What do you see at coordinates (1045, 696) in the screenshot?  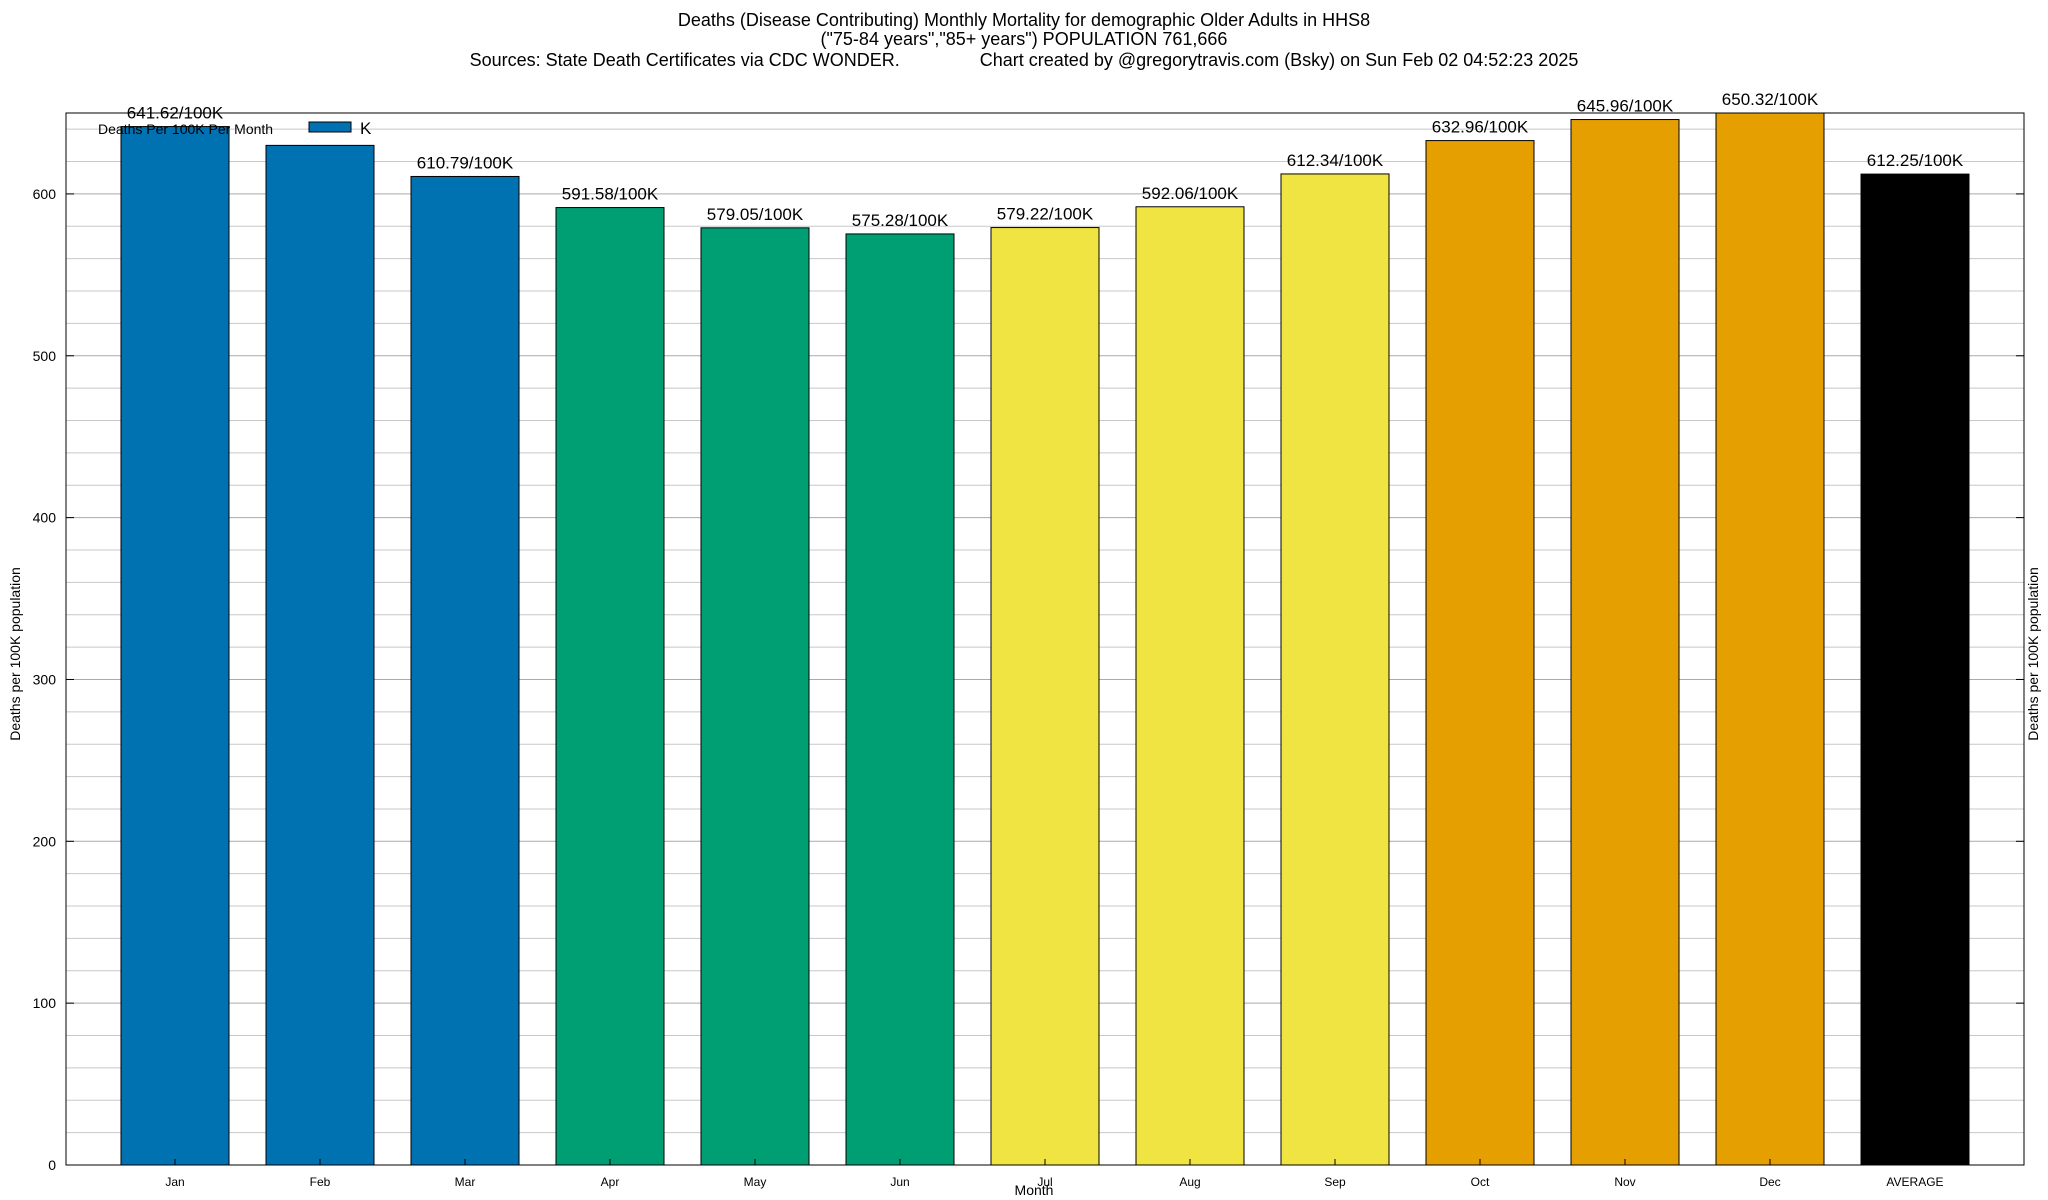 I see `bar-jul` at bounding box center [1045, 696].